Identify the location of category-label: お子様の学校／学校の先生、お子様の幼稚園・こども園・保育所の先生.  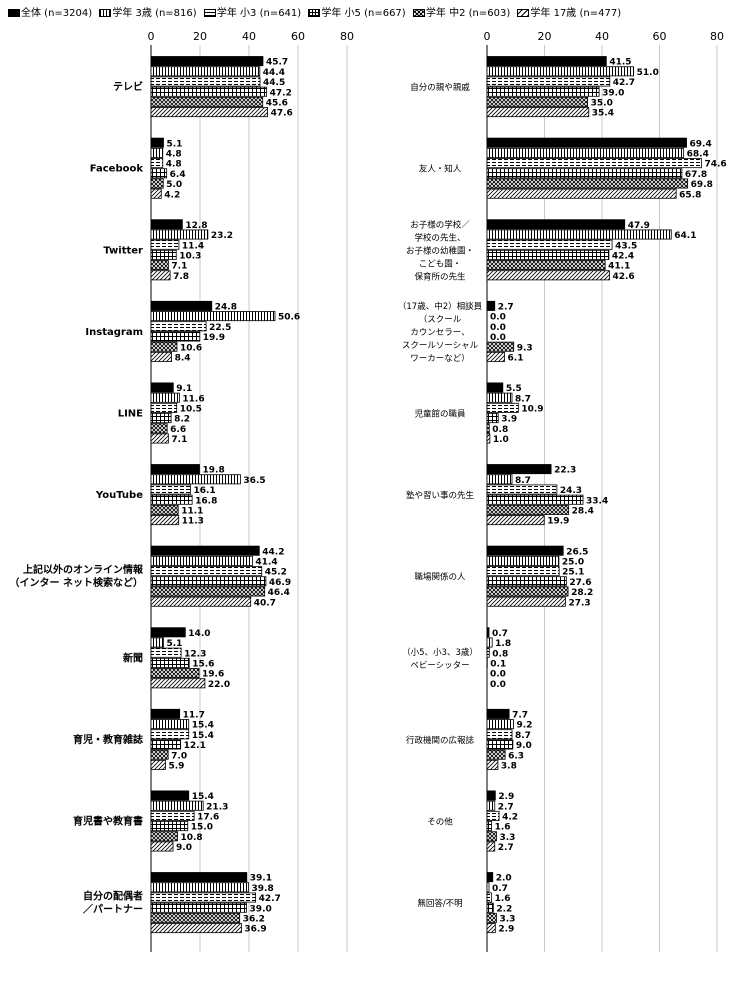
(440, 250).